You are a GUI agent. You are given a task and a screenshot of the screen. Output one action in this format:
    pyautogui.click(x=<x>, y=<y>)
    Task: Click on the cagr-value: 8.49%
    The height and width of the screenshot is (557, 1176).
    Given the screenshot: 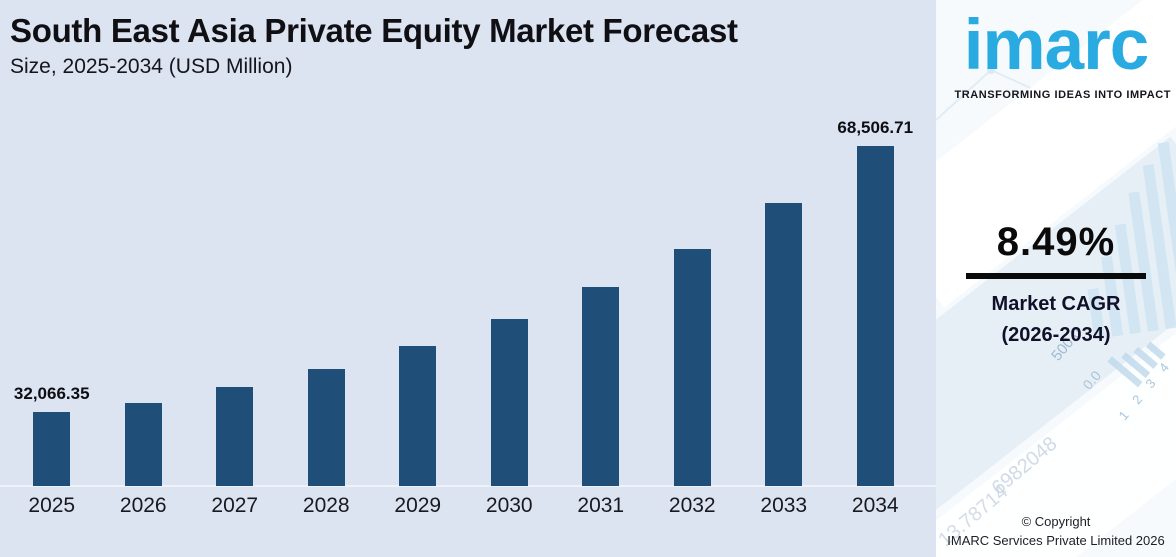 What is the action you would take?
    pyautogui.click(x=1056, y=242)
    